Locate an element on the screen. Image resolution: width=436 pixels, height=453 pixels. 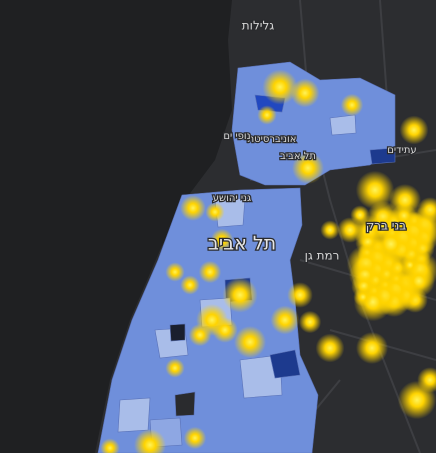
place-label: רמת גן is located at coordinates (322, 256).